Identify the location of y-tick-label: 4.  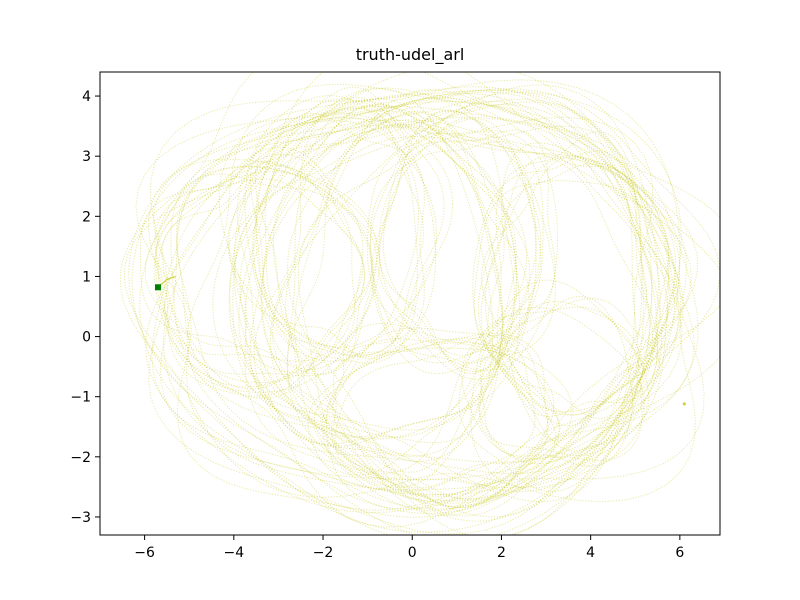
(86, 97).